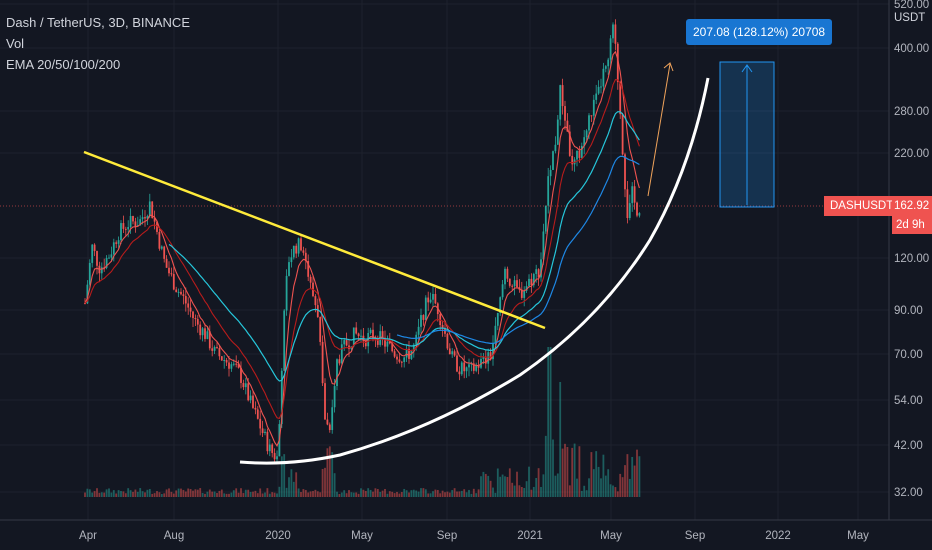 The height and width of the screenshot is (550, 932). I want to click on current-price-value: 162.92, so click(912, 206).